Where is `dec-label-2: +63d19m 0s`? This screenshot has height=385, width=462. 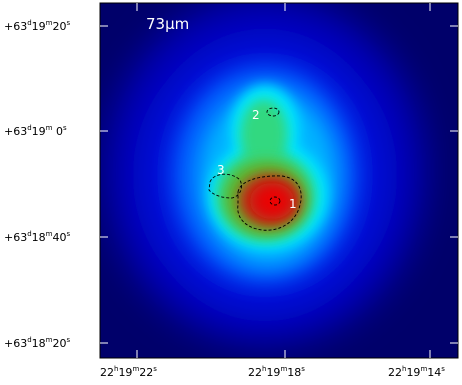
dec-label-2: +63d19m 0s is located at coordinates (35, 131).